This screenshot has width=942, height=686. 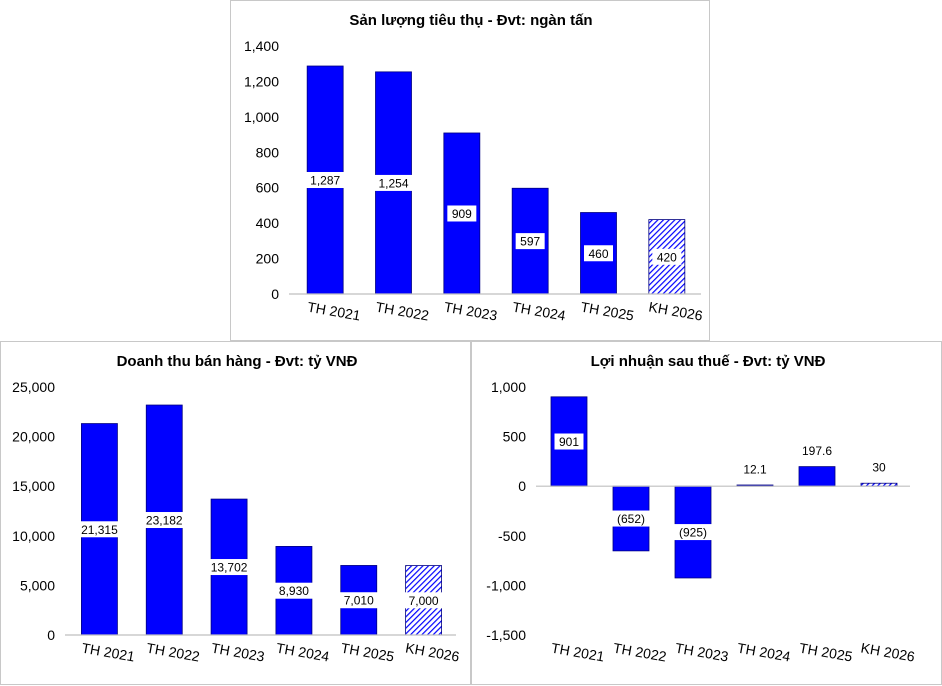 What do you see at coordinates (268, 152) in the screenshot?
I see `volume-y-tick-label: 800` at bounding box center [268, 152].